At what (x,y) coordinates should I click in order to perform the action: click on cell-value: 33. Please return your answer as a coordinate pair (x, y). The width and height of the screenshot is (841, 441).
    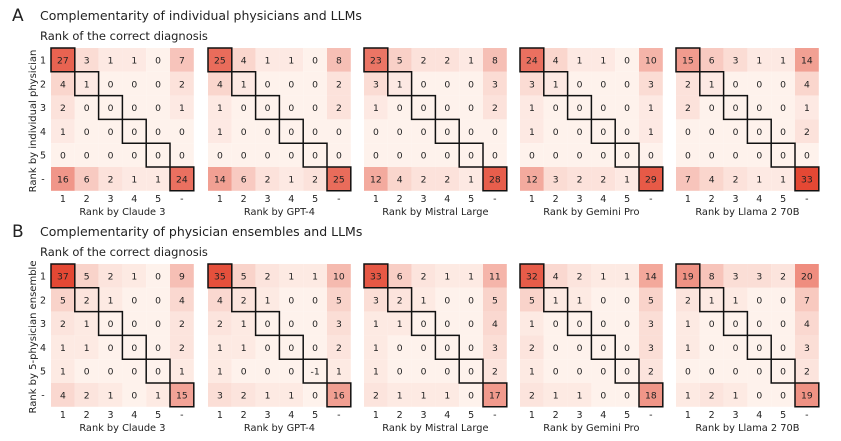
    Looking at the image, I should click on (807, 180).